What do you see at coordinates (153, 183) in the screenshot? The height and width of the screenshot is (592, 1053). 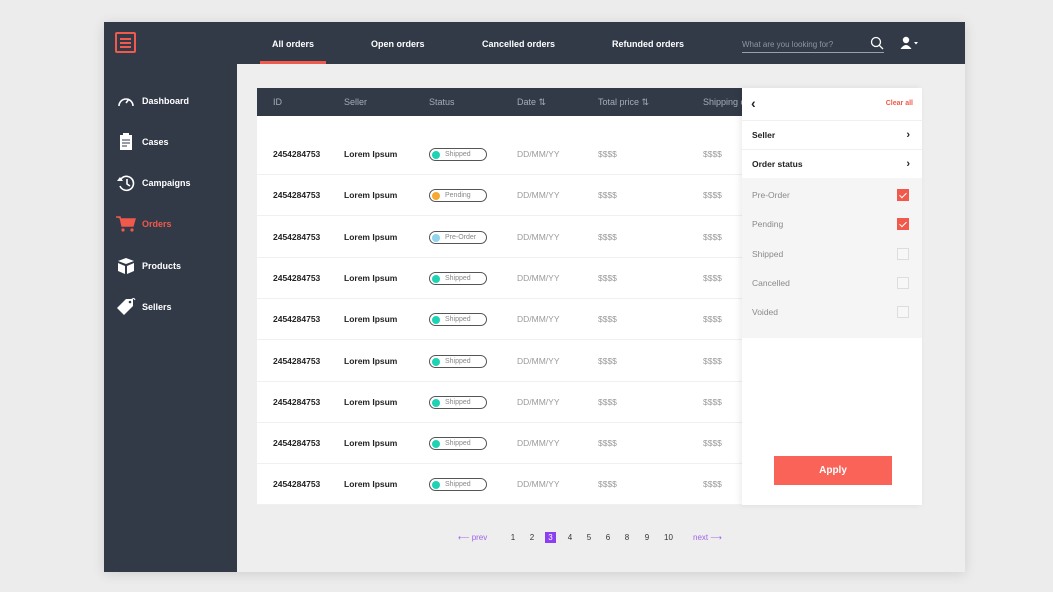 I see `sidebar-item-campaigns: Campaigns` at bounding box center [153, 183].